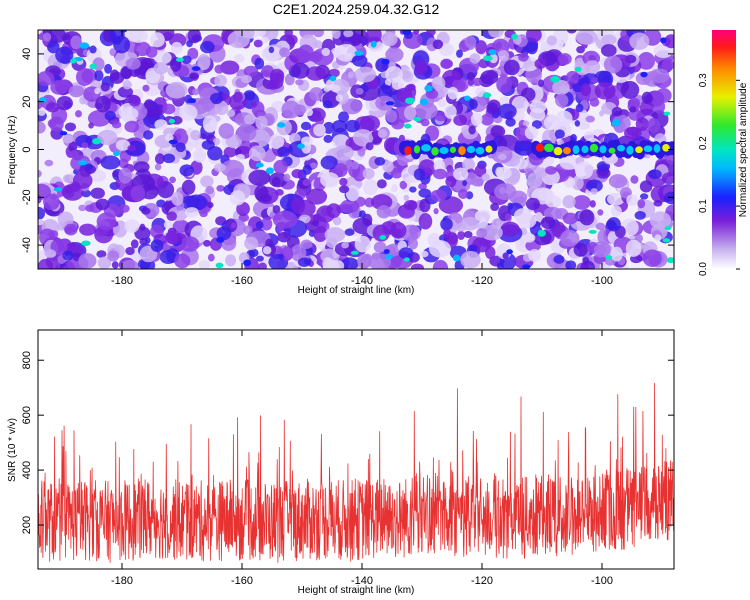  What do you see at coordinates (724, 149) in the screenshot?
I see `colorbar-gradient` at bounding box center [724, 149].